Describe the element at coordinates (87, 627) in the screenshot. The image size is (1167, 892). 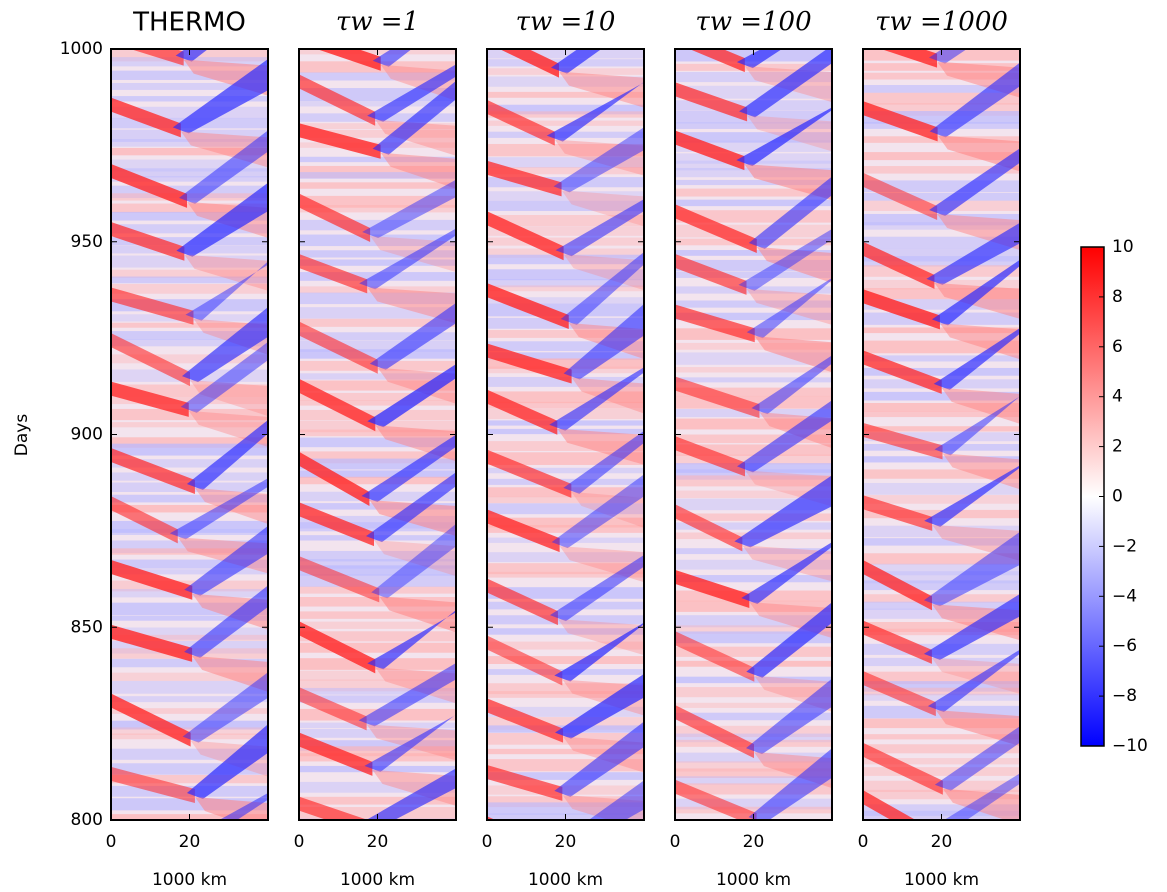
I see `y-tick-label: 850` at that location.